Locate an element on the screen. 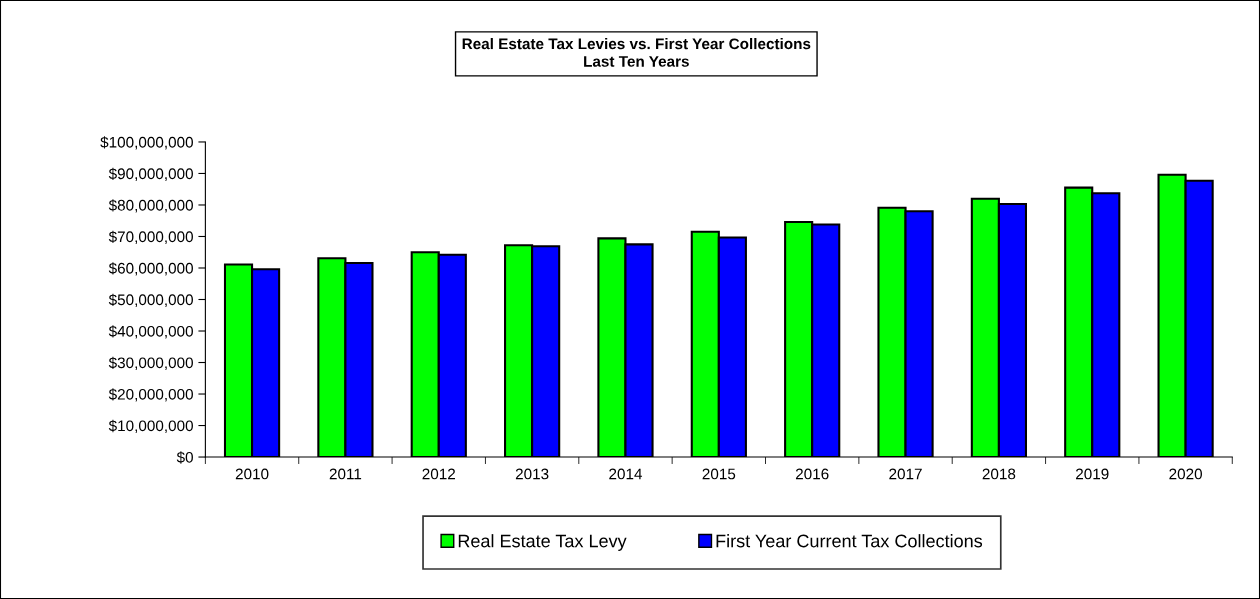 Image resolution: width=1260 pixels, height=599 pixels. y-tick-label: $60,000,000 is located at coordinates (150, 269).